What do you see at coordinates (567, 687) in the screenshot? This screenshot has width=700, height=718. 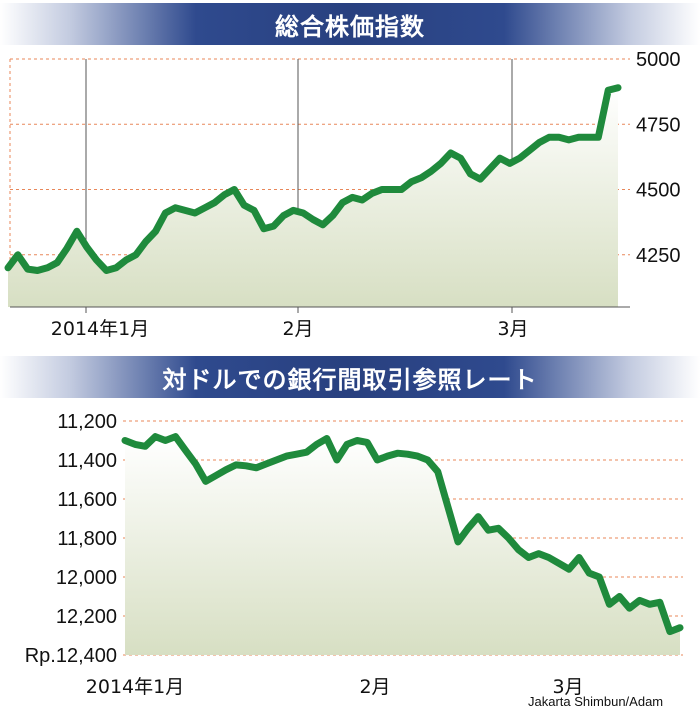 I see `rate-x-tick-label-2: 3月` at bounding box center [567, 687].